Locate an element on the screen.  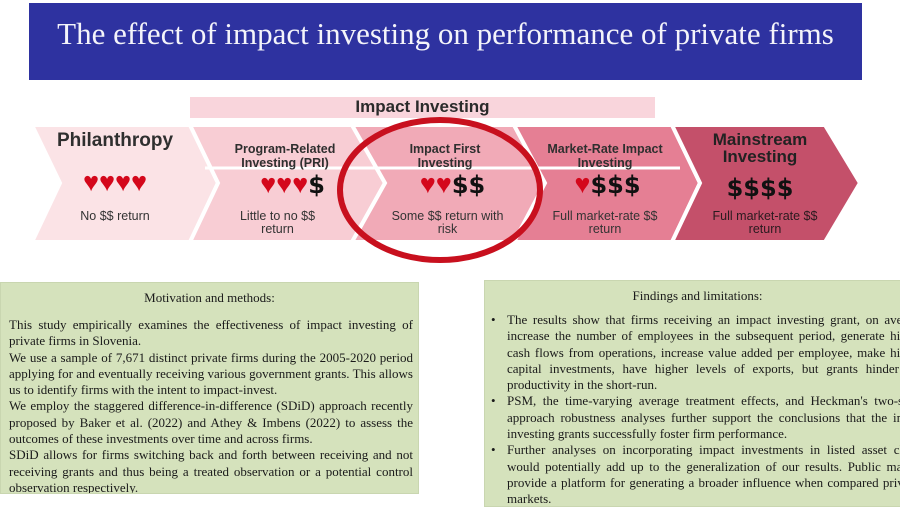
dollar-icon: $$$$ is located at coordinates (760, 188).